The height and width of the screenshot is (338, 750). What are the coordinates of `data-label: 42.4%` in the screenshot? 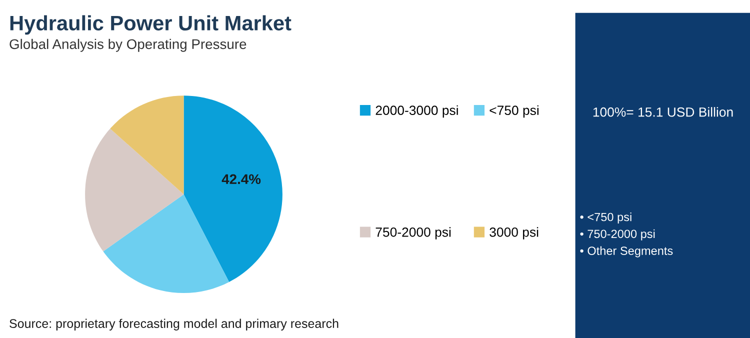 It's located at (241, 179).